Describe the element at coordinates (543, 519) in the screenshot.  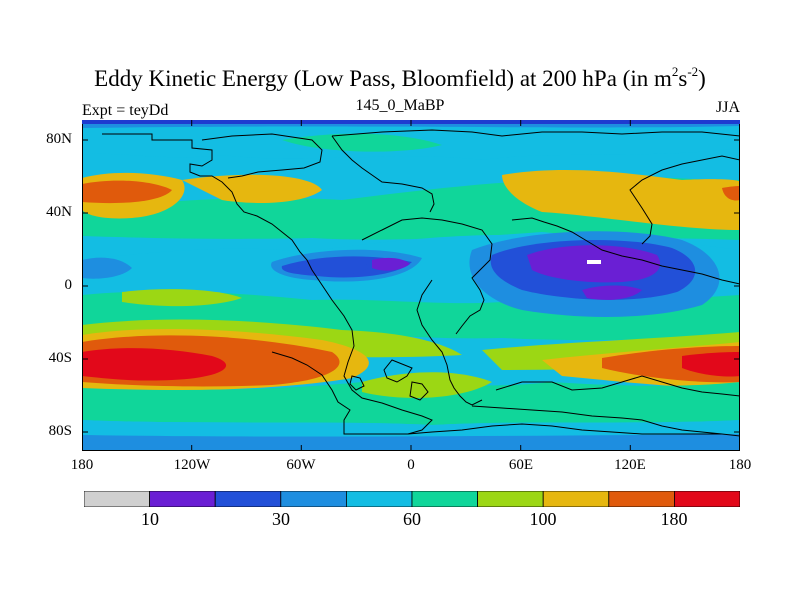
I see `colorbar-label: 100` at that location.